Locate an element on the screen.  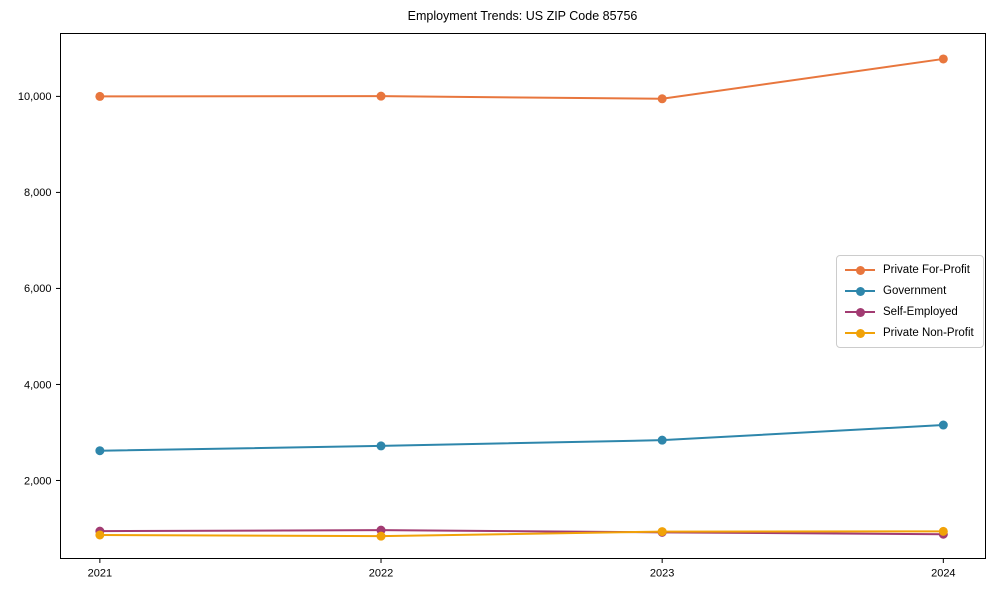
x-tick-label: 2023 is located at coordinates (662, 574).